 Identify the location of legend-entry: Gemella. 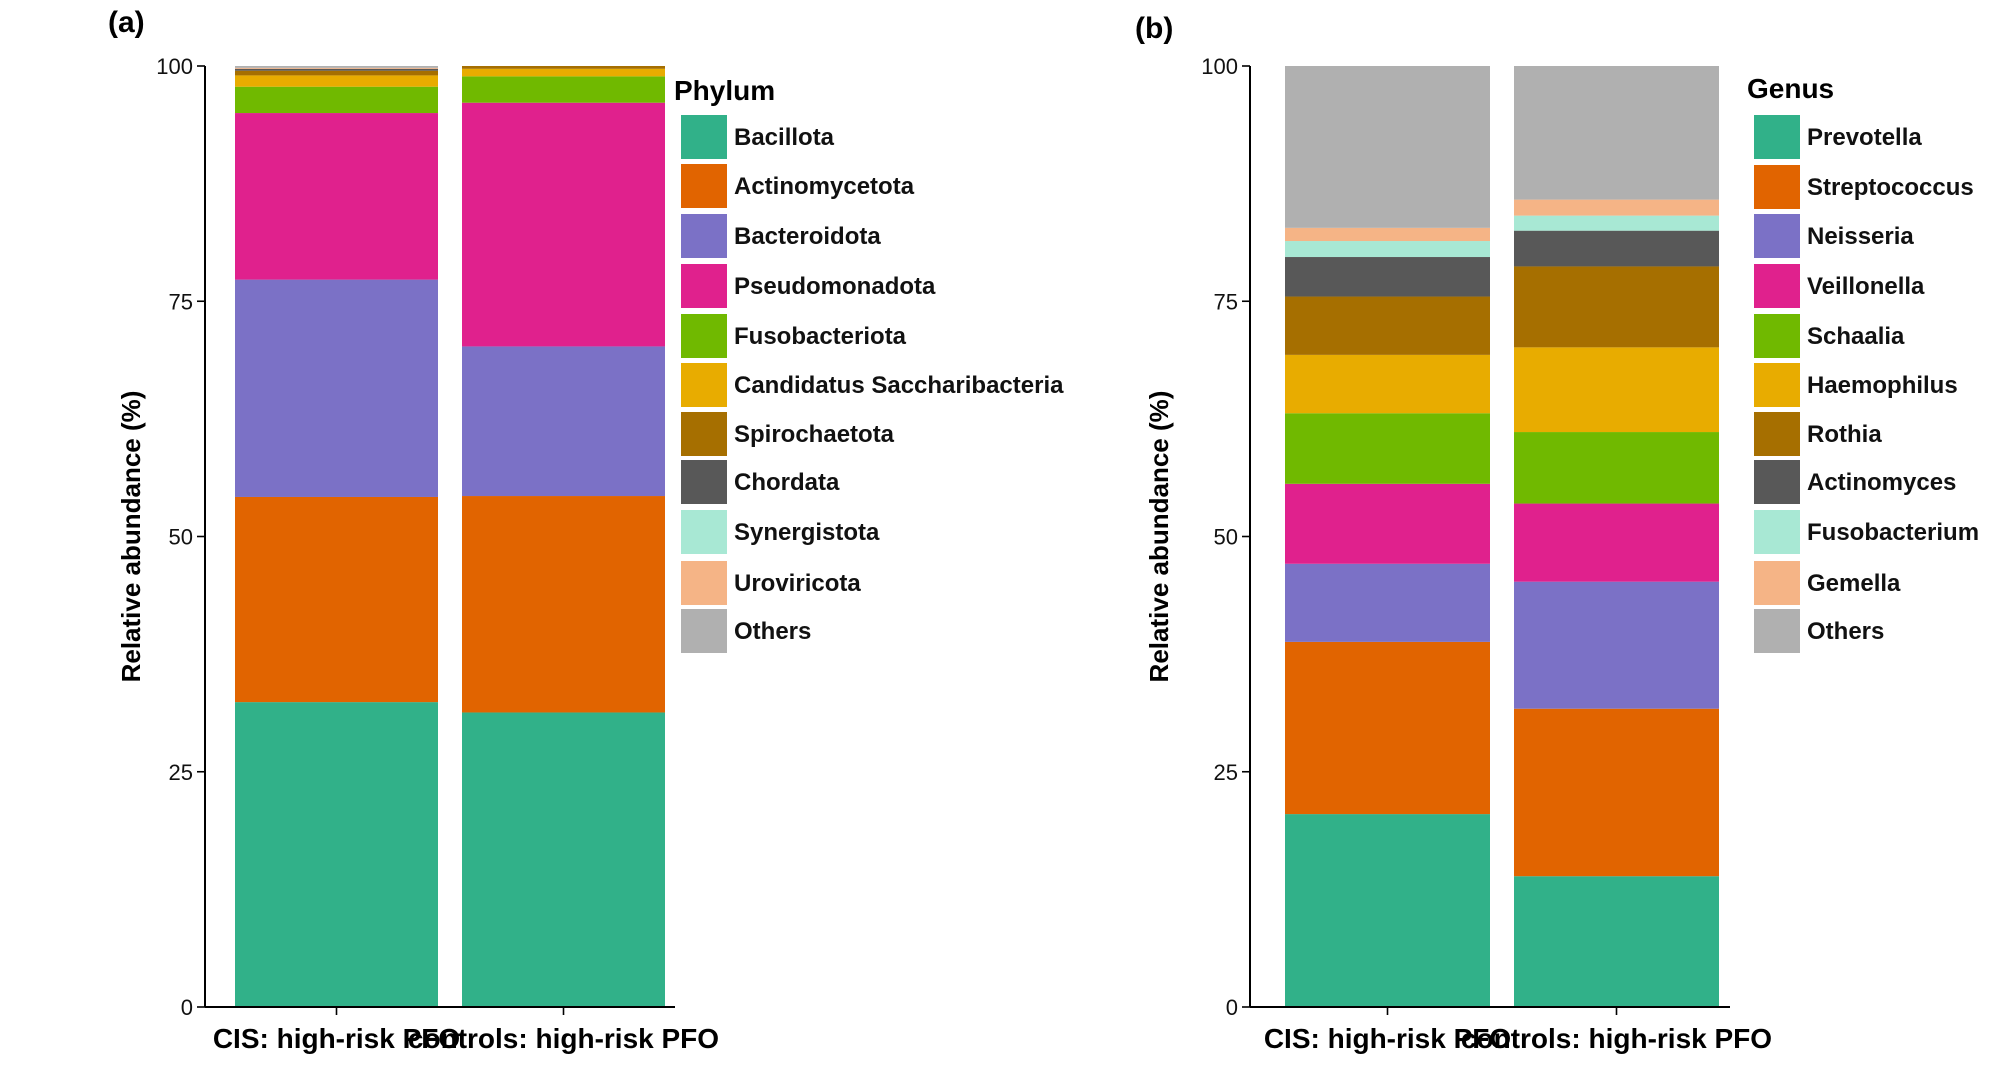
(1854, 583).